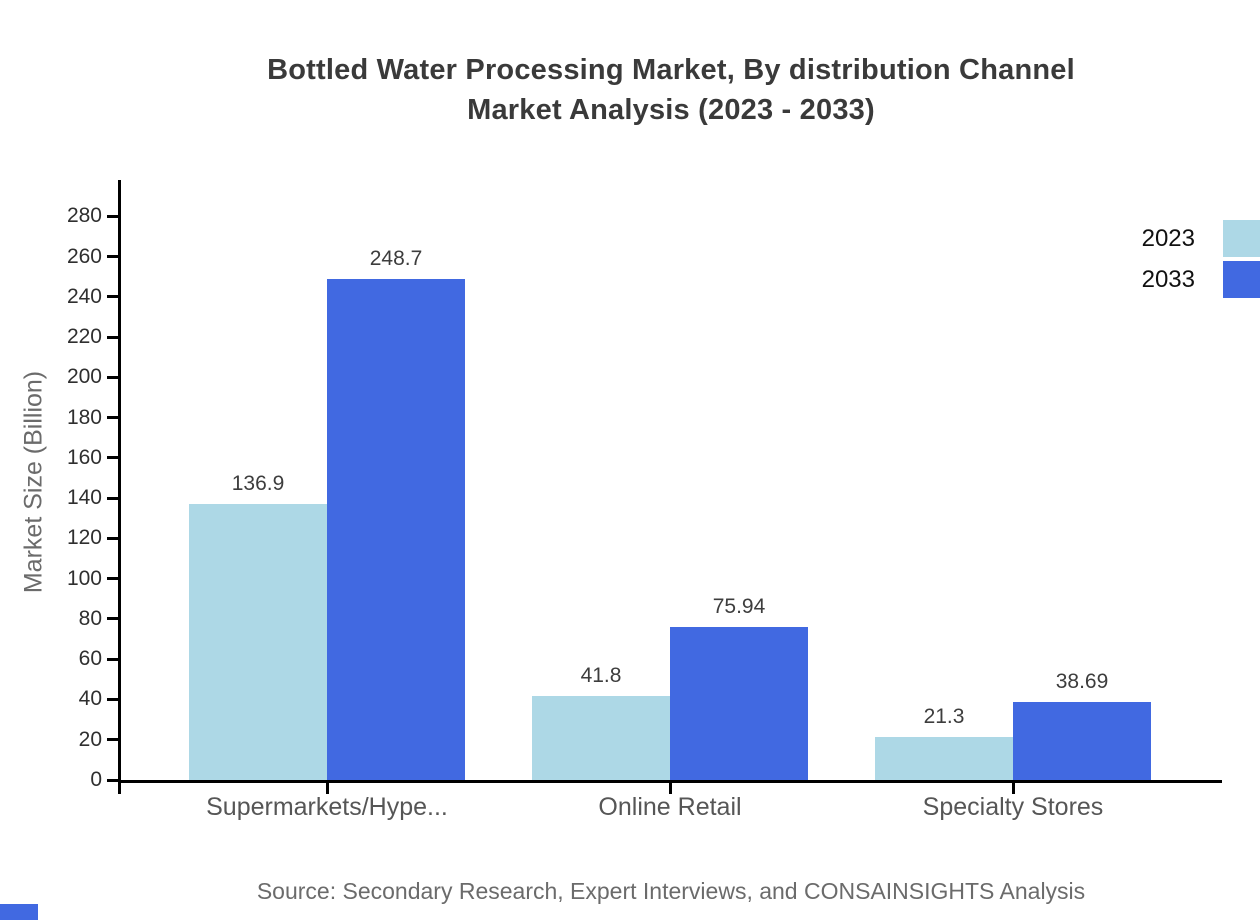  I want to click on y-tick-label-20: 20, so click(90, 739).